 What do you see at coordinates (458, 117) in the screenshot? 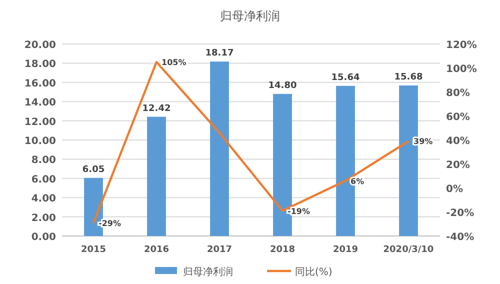
I see `y2-tick-label: 60%` at bounding box center [458, 117].